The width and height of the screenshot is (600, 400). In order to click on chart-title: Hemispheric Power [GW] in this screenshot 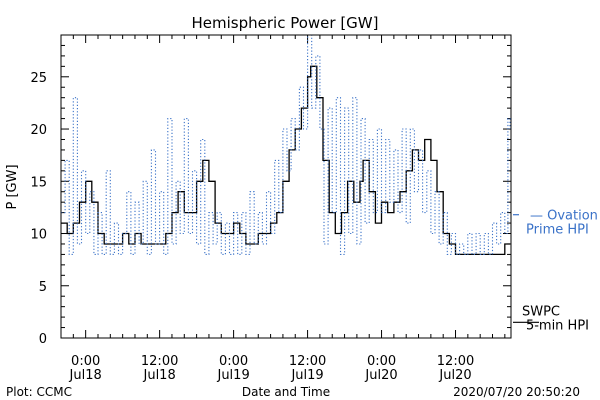, I will do `click(285, 23)`.